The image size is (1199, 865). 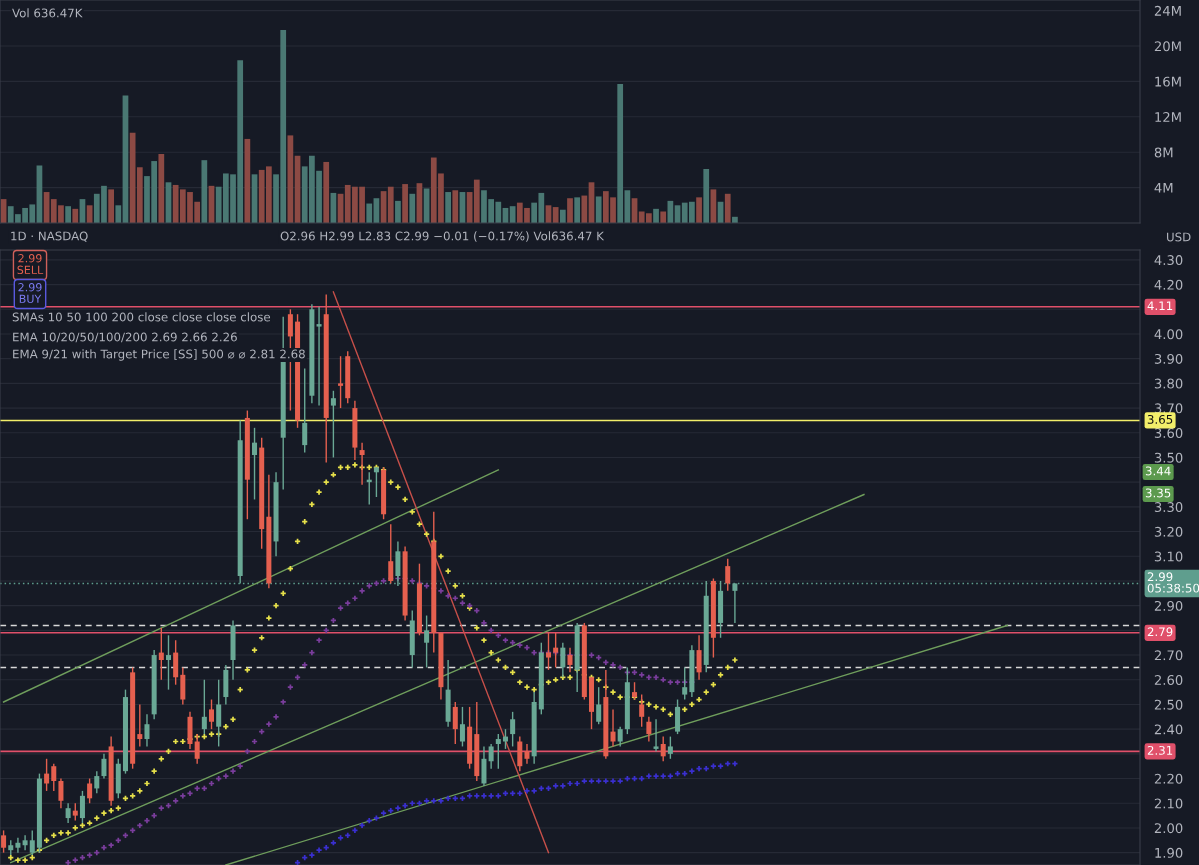 I want to click on y-tick-label: 4.20, so click(x=1168, y=284).